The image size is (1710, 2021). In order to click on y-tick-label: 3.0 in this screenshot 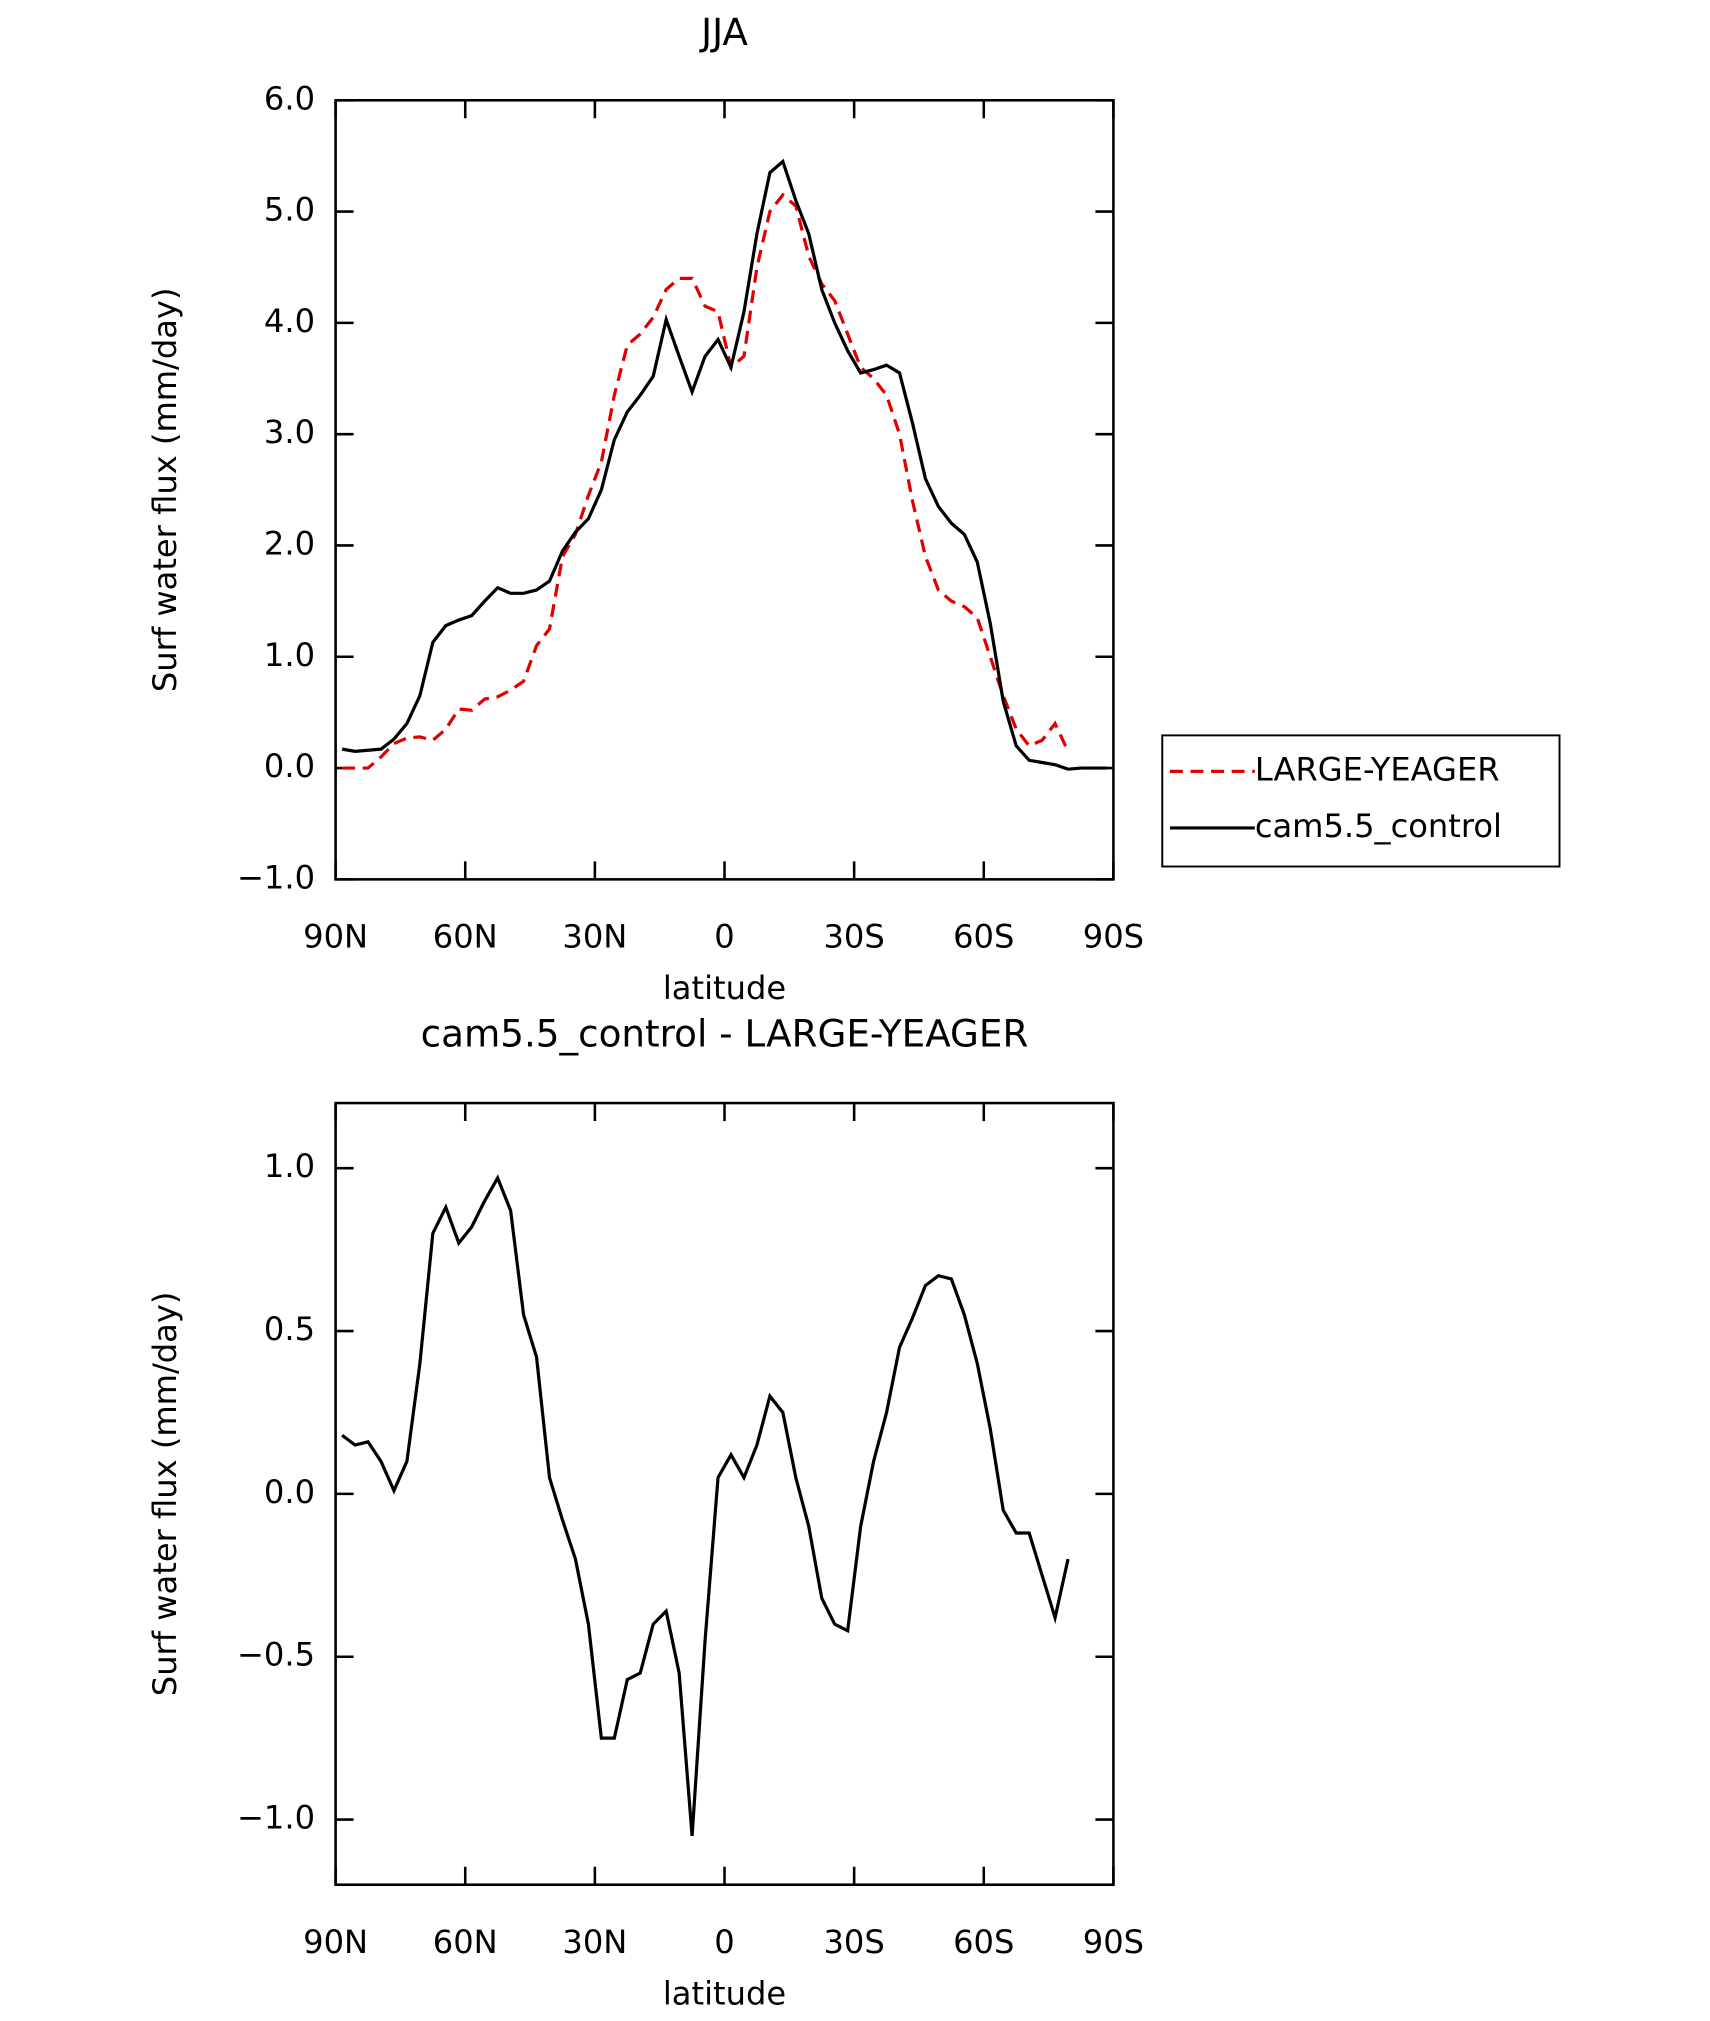, I will do `click(289, 432)`.